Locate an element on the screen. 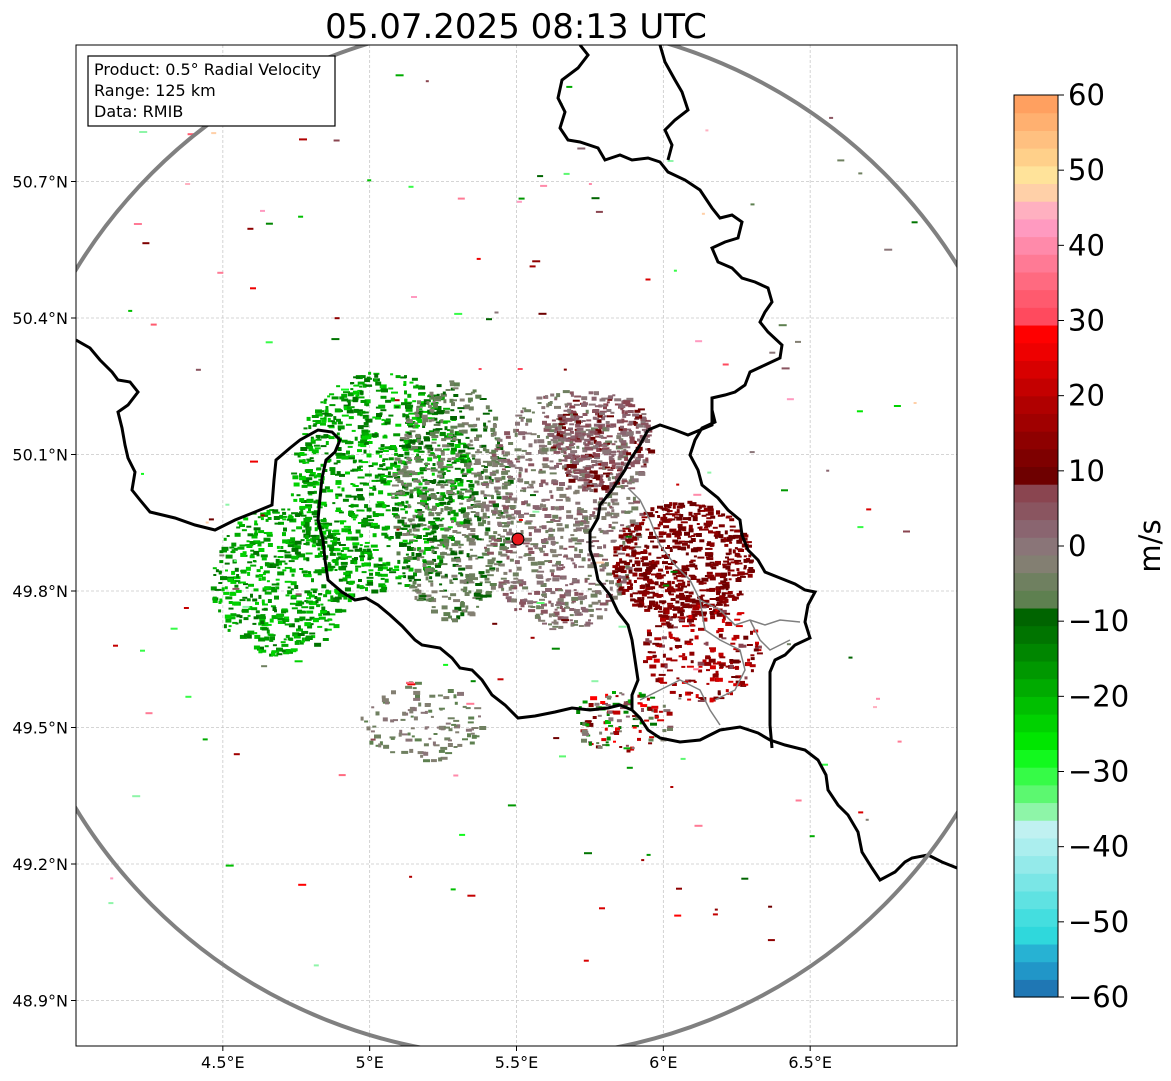  info-data-source: Data: RMIB is located at coordinates (138, 111).